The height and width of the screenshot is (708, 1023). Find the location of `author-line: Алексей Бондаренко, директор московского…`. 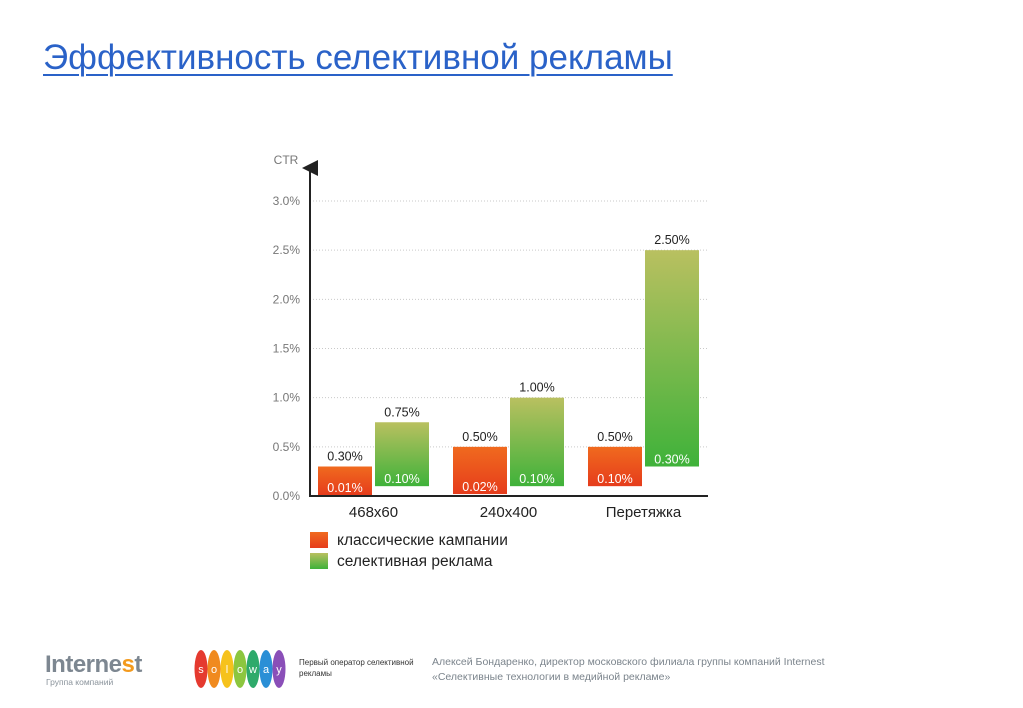

author-line: Алексей Бондаренко, директор московского… is located at coordinates (628, 662).